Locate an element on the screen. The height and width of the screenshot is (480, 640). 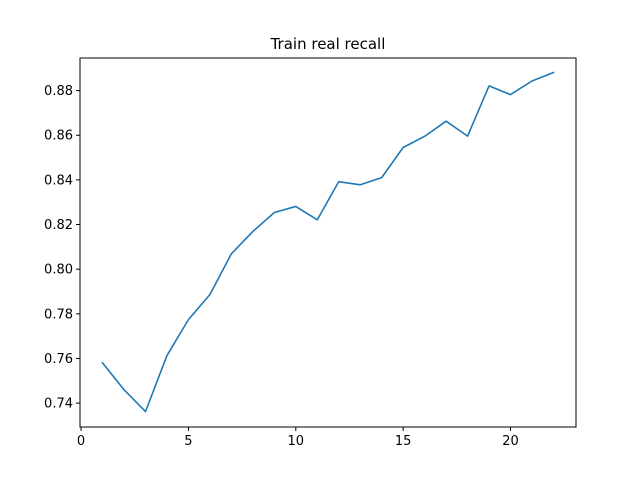
x-tick-label: 15 is located at coordinates (403, 441).